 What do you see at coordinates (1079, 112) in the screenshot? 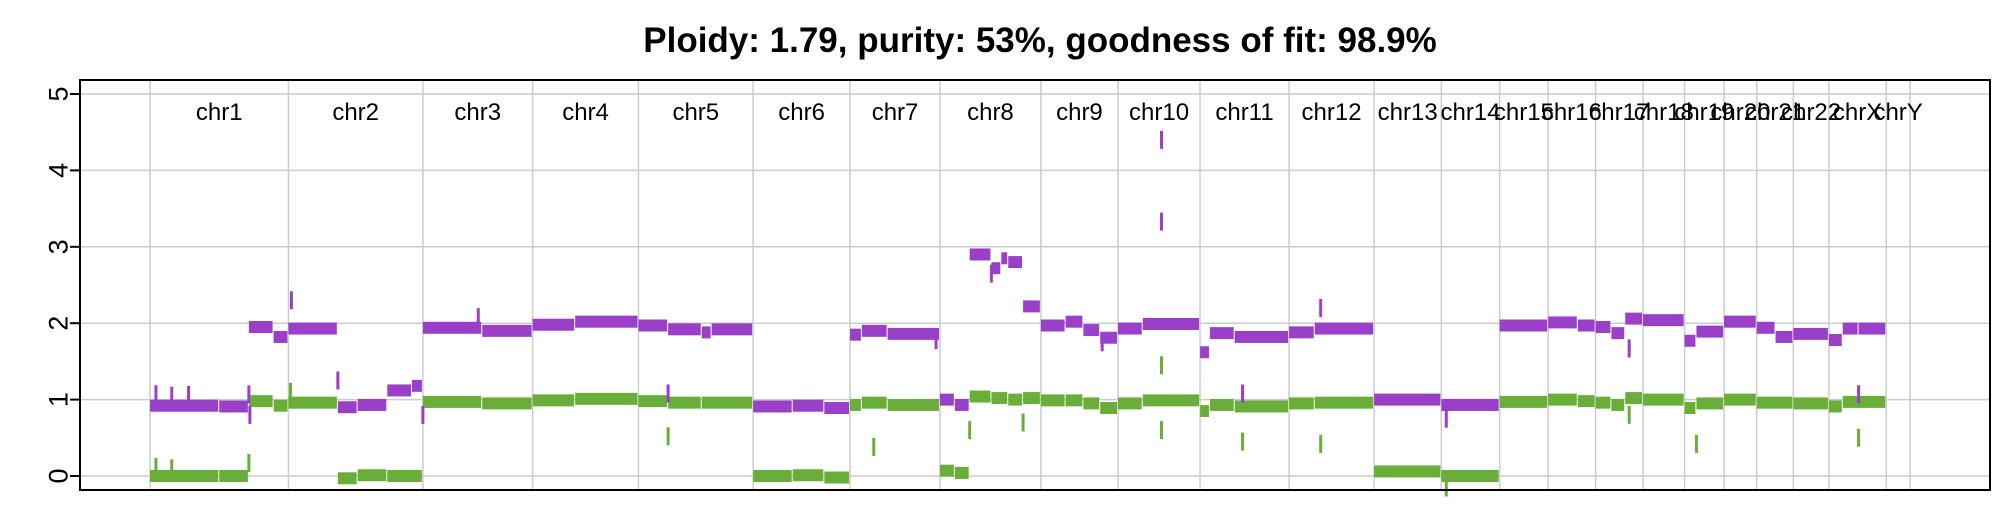
I see `chromosome-label: chr9` at bounding box center [1079, 112].